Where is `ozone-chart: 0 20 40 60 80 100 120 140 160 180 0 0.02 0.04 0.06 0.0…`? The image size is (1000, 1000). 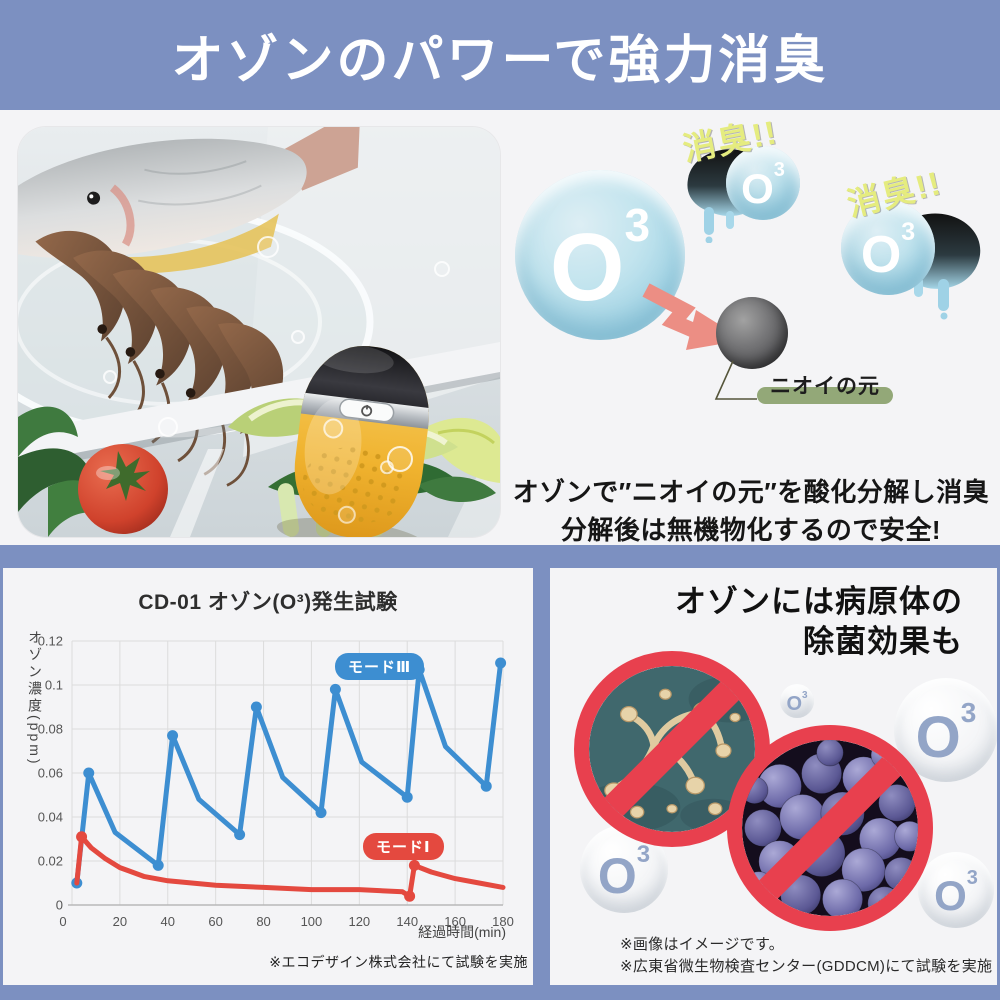
ozone-chart: 0 20 40 60 80 100 120 140 160 180 0 0.02 0.04 0.06 0.0… is located at coordinates (276, 782).